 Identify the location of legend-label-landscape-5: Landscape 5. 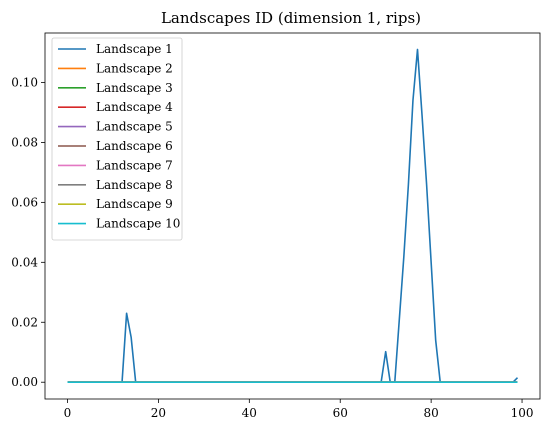
(134, 127).